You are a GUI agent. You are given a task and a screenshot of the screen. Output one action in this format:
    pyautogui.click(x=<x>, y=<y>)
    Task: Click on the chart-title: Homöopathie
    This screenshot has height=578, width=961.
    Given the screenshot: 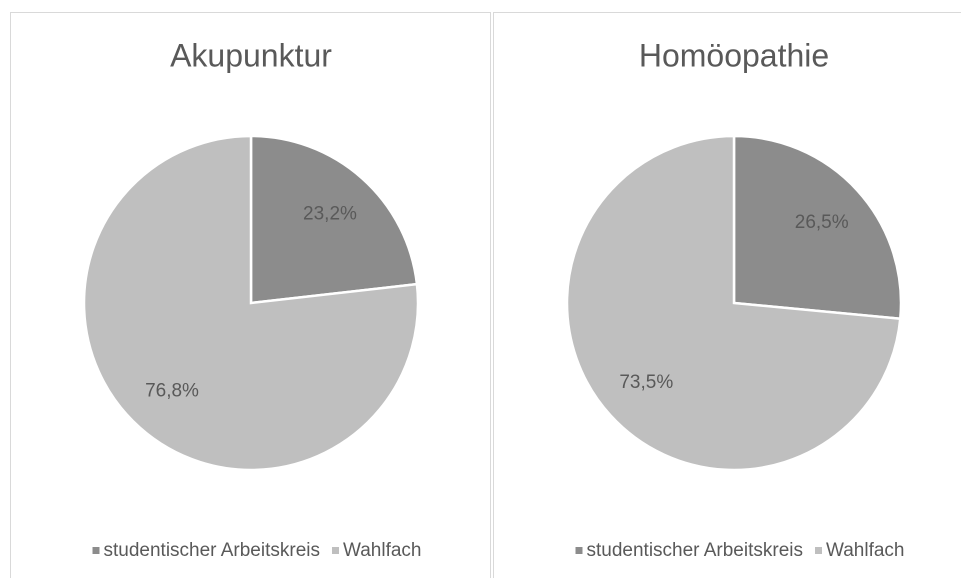 What is the action you would take?
    pyautogui.click(x=734, y=55)
    